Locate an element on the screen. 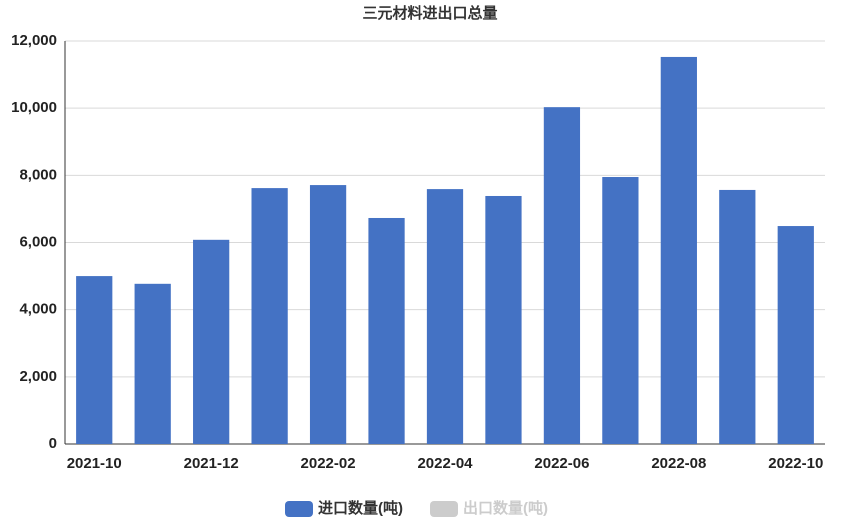 The image size is (860, 525). x-tick-label: 2022-10 is located at coordinates (795, 463).